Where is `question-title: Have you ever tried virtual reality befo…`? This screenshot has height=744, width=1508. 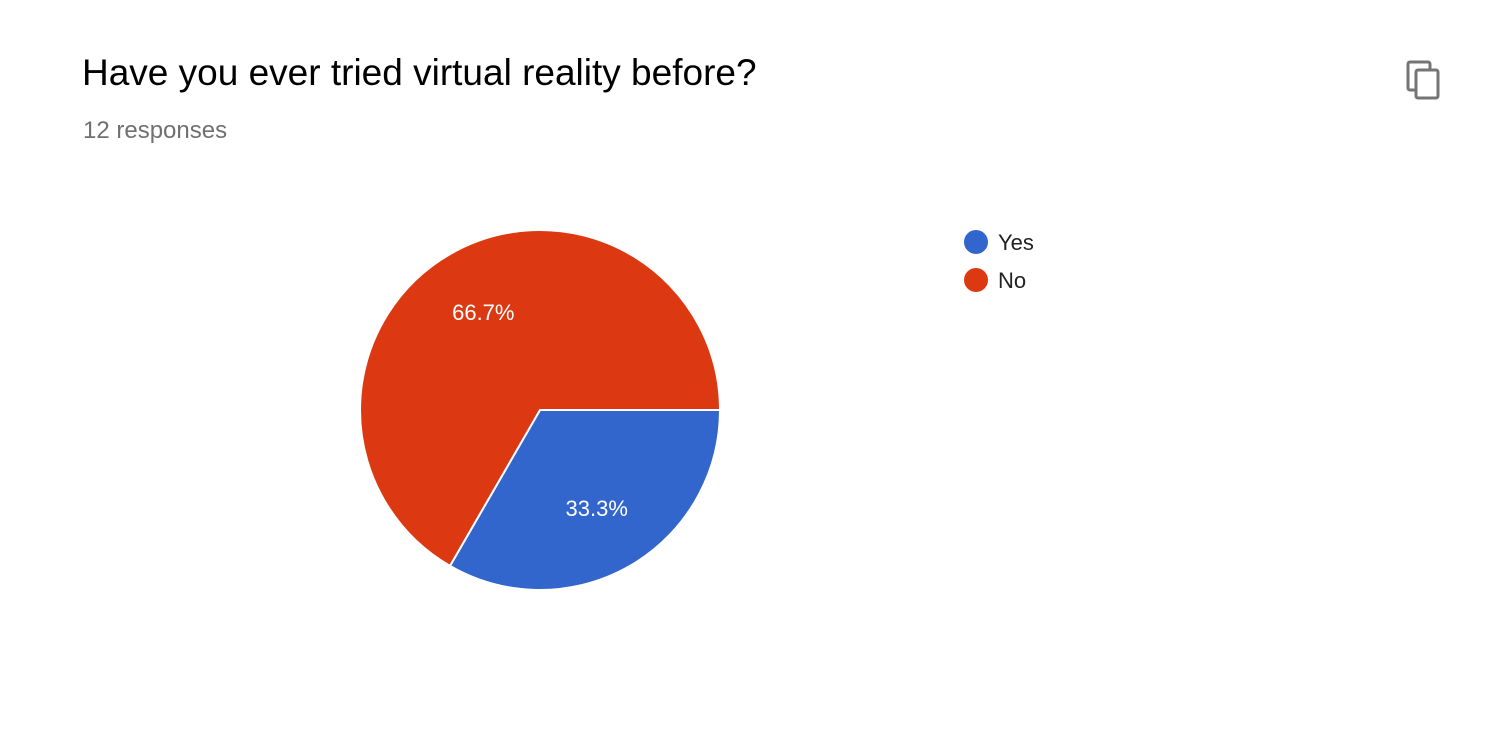 question-title: Have you ever tried virtual reality befo… is located at coordinates (419, 72).